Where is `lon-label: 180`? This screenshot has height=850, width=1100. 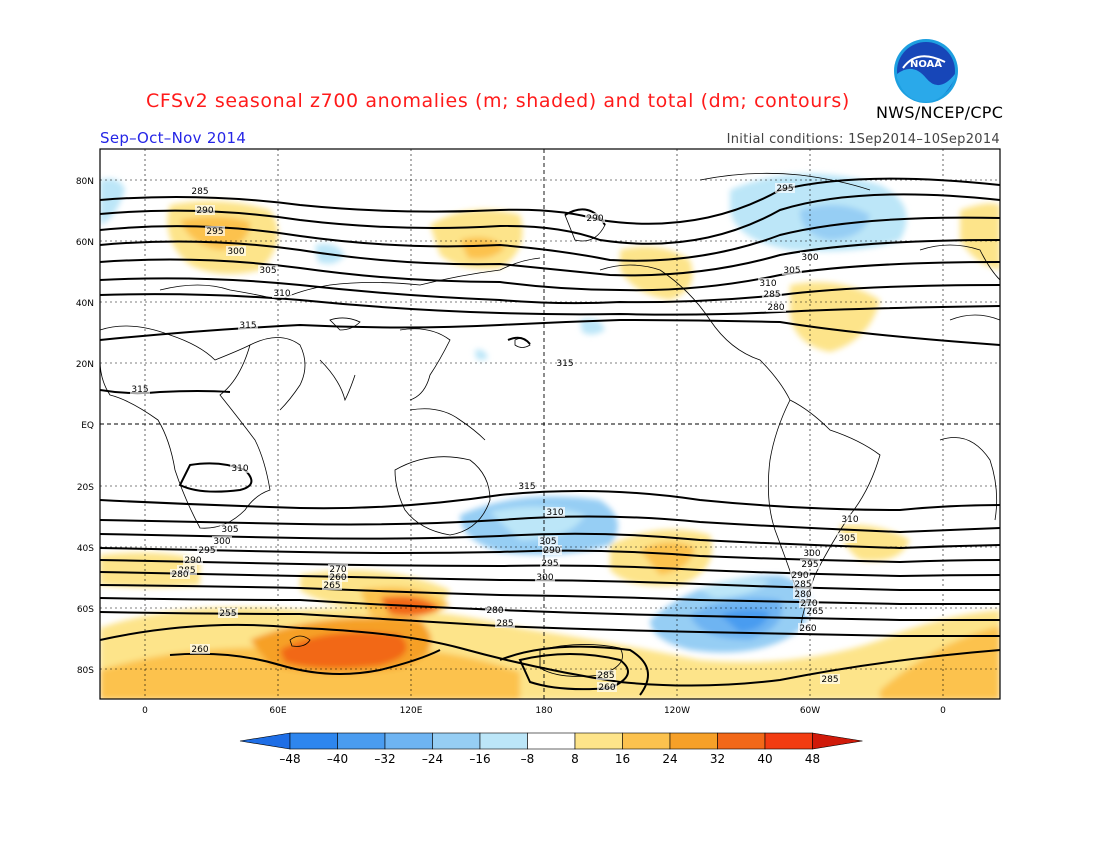
lon-label: 180 is located at coordinates (543, 711).